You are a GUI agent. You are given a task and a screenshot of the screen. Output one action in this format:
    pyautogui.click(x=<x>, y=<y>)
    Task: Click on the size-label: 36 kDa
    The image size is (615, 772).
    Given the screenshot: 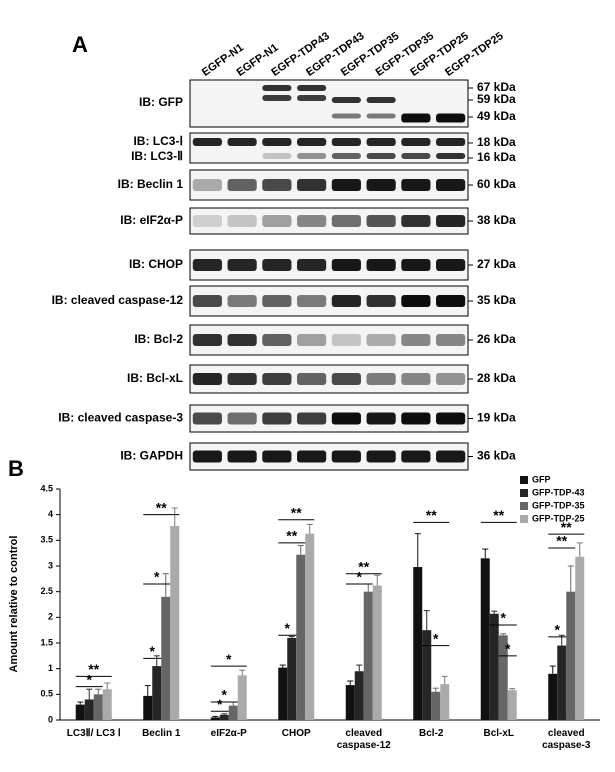 What is the action you would take?
    pyautogui.click(x=496, y=456)
    